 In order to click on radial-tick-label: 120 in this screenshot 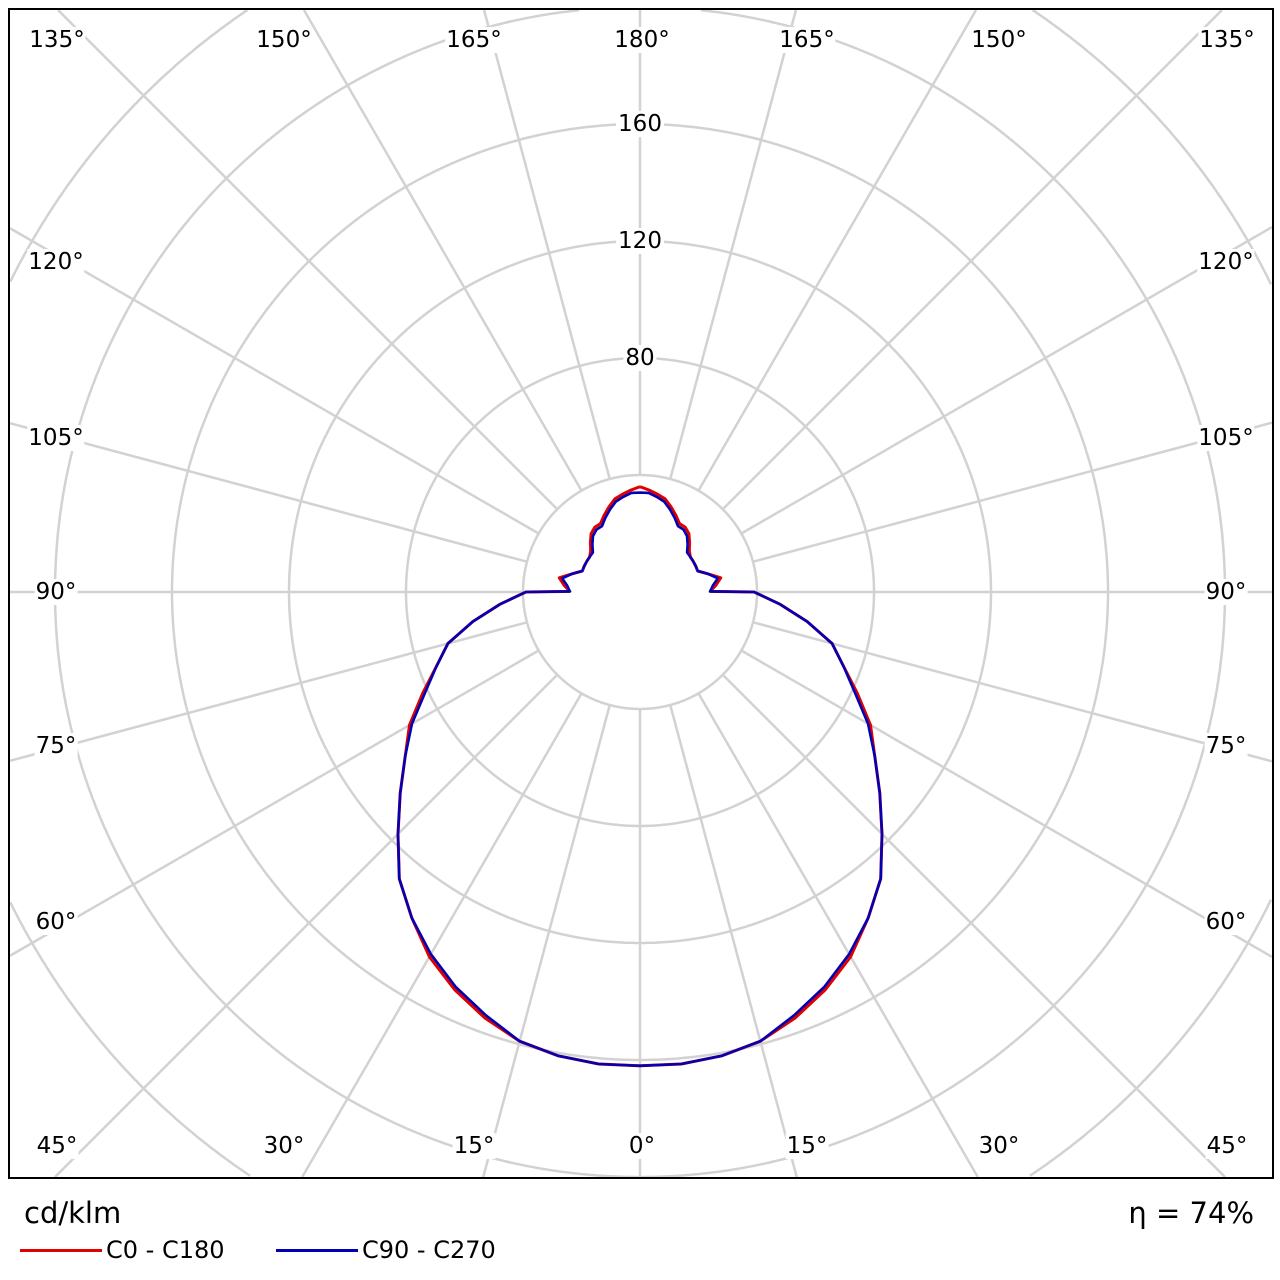, I will do `click(640, 241)`.